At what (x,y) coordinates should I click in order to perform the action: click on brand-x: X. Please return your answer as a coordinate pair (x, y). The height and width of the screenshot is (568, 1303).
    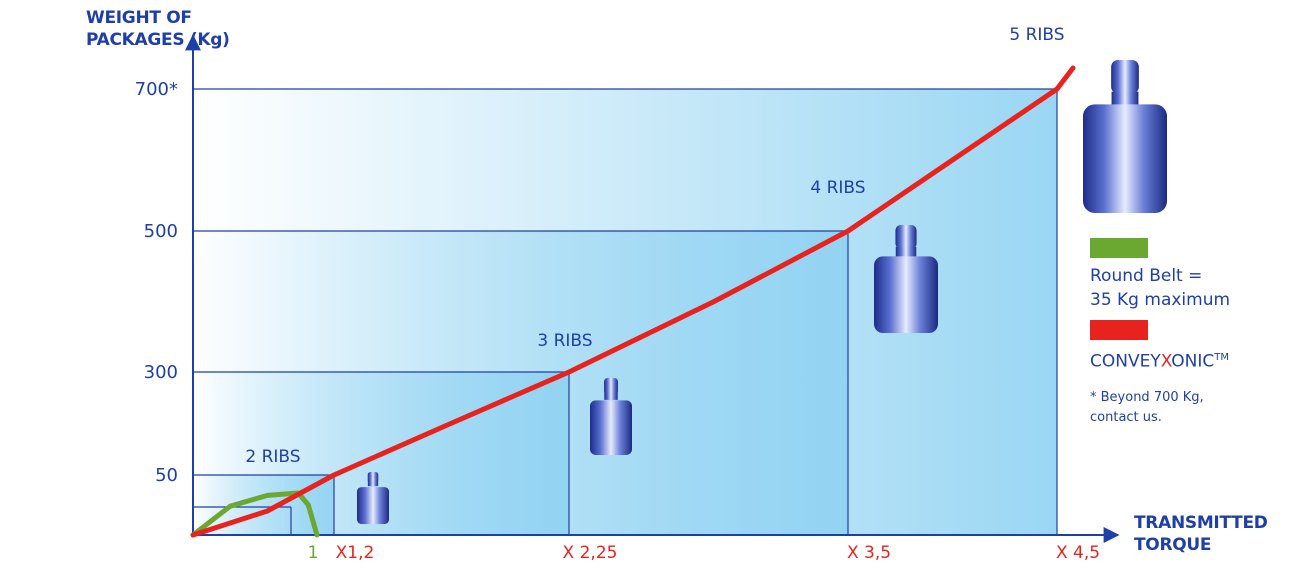
    Looking at the image, I should click on (1166, 361).